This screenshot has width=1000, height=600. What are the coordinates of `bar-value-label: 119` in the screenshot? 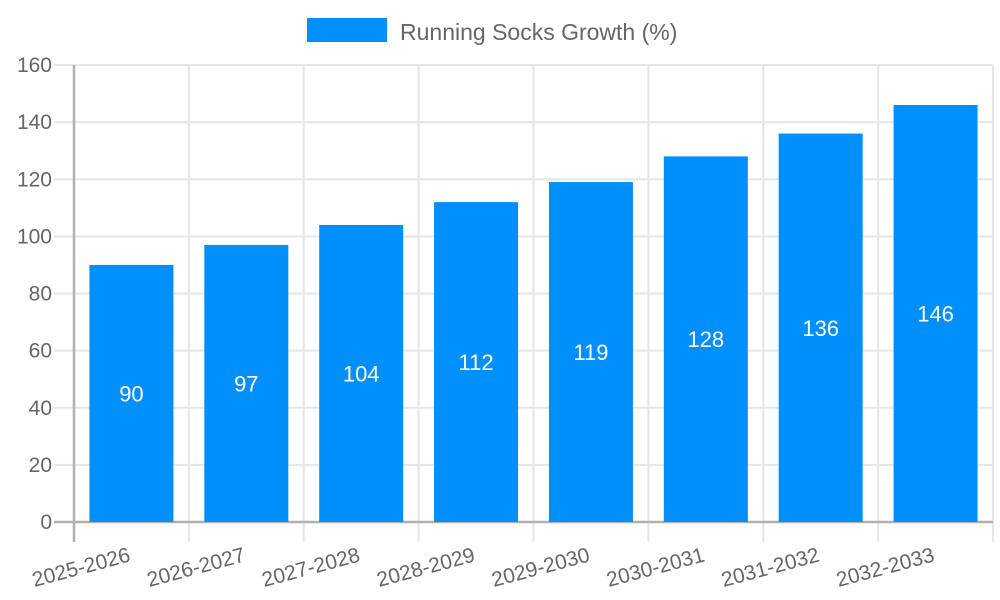 It's located at (590, 352).